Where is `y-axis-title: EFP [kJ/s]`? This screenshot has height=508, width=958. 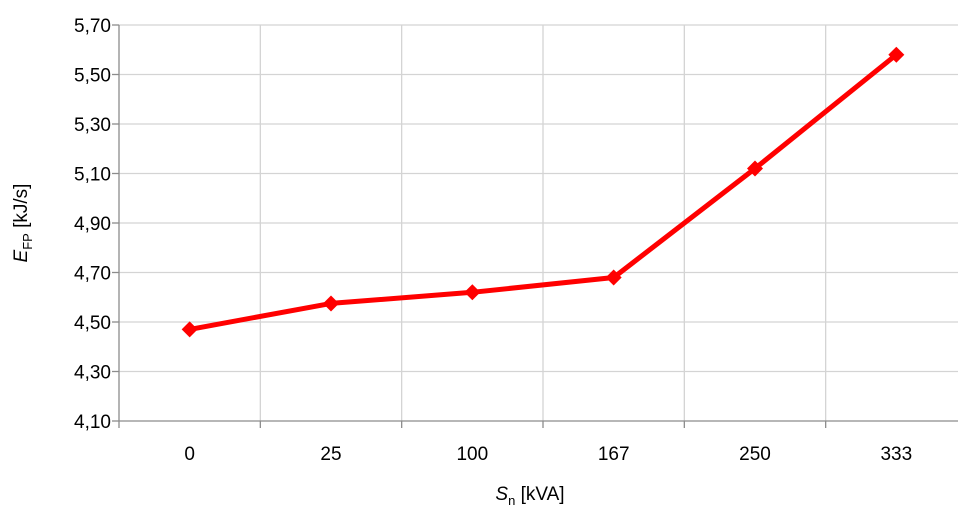 y-axis-title: EFP [kJ/s] is located at coordinates (23, 223).